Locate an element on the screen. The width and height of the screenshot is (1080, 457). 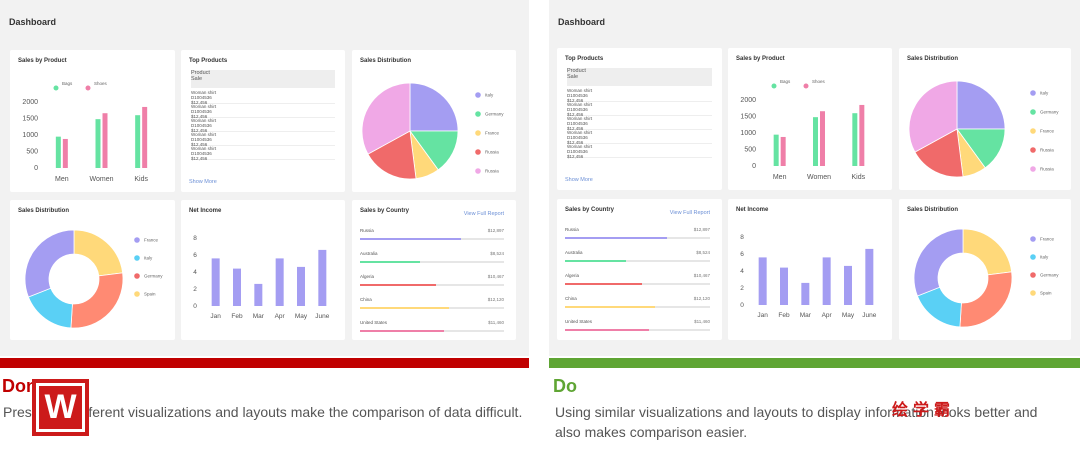
x-tick-label: Feb is located at coordinates (784, 315).